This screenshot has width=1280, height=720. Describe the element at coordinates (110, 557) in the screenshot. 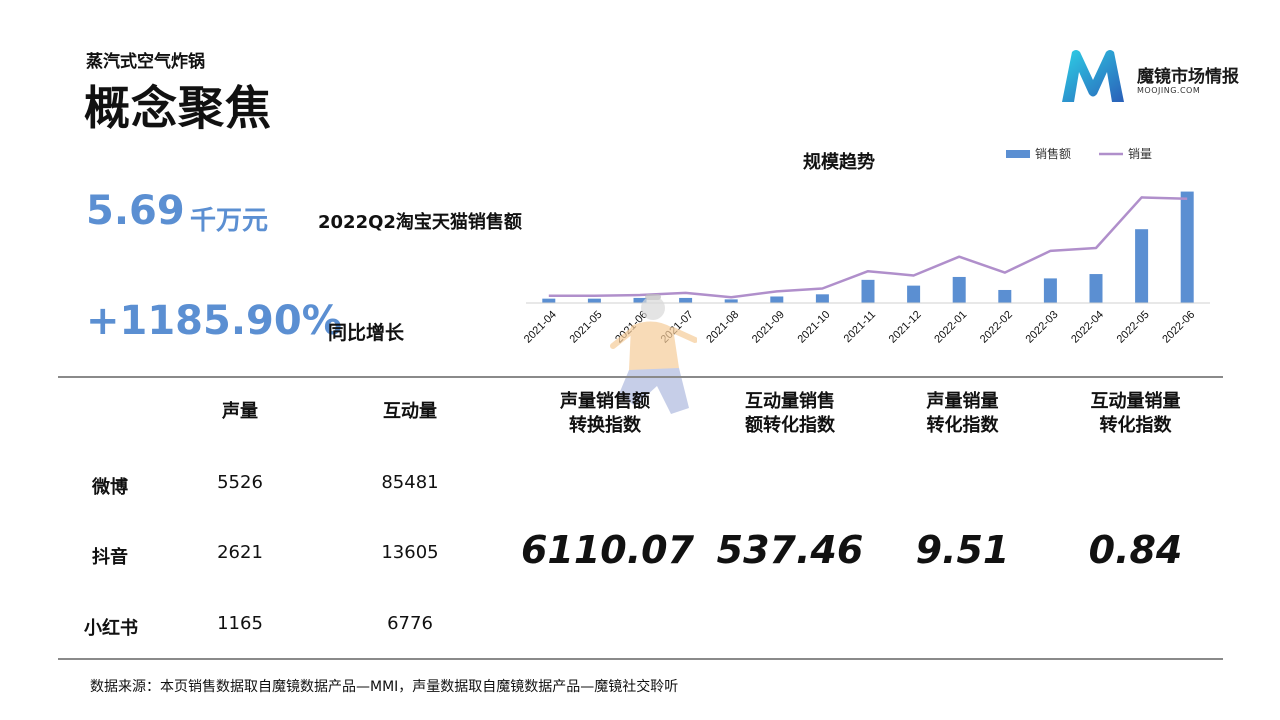

I see `platform-douyin: 抖音` at that location.